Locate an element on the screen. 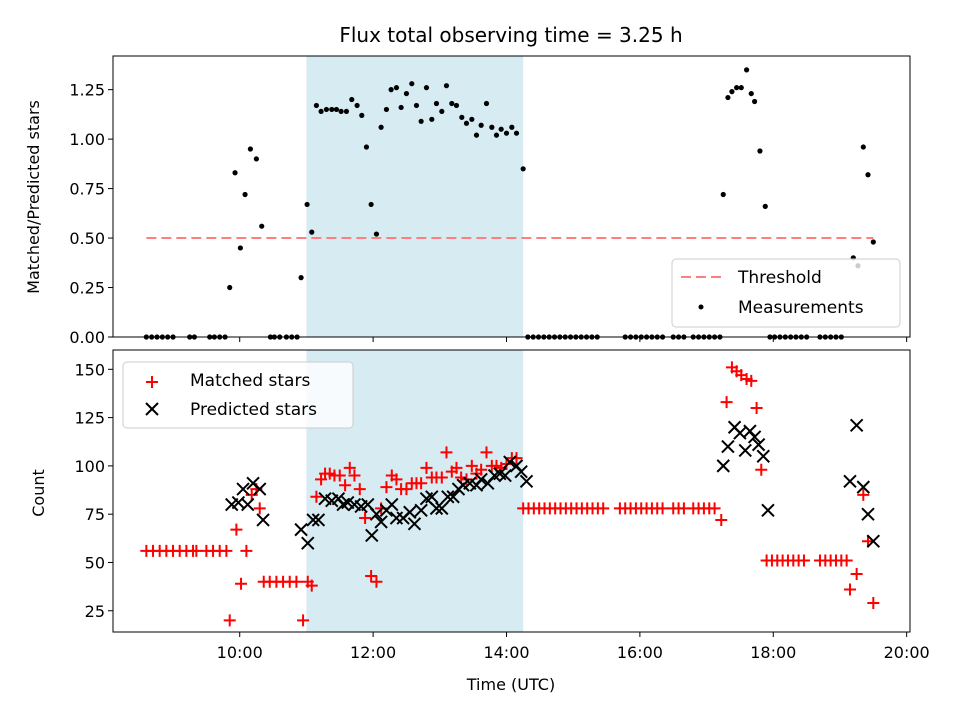 The height and width of the screenshot is (720, 960). legend-measurements-swatch is located at coordinates (701, 307).